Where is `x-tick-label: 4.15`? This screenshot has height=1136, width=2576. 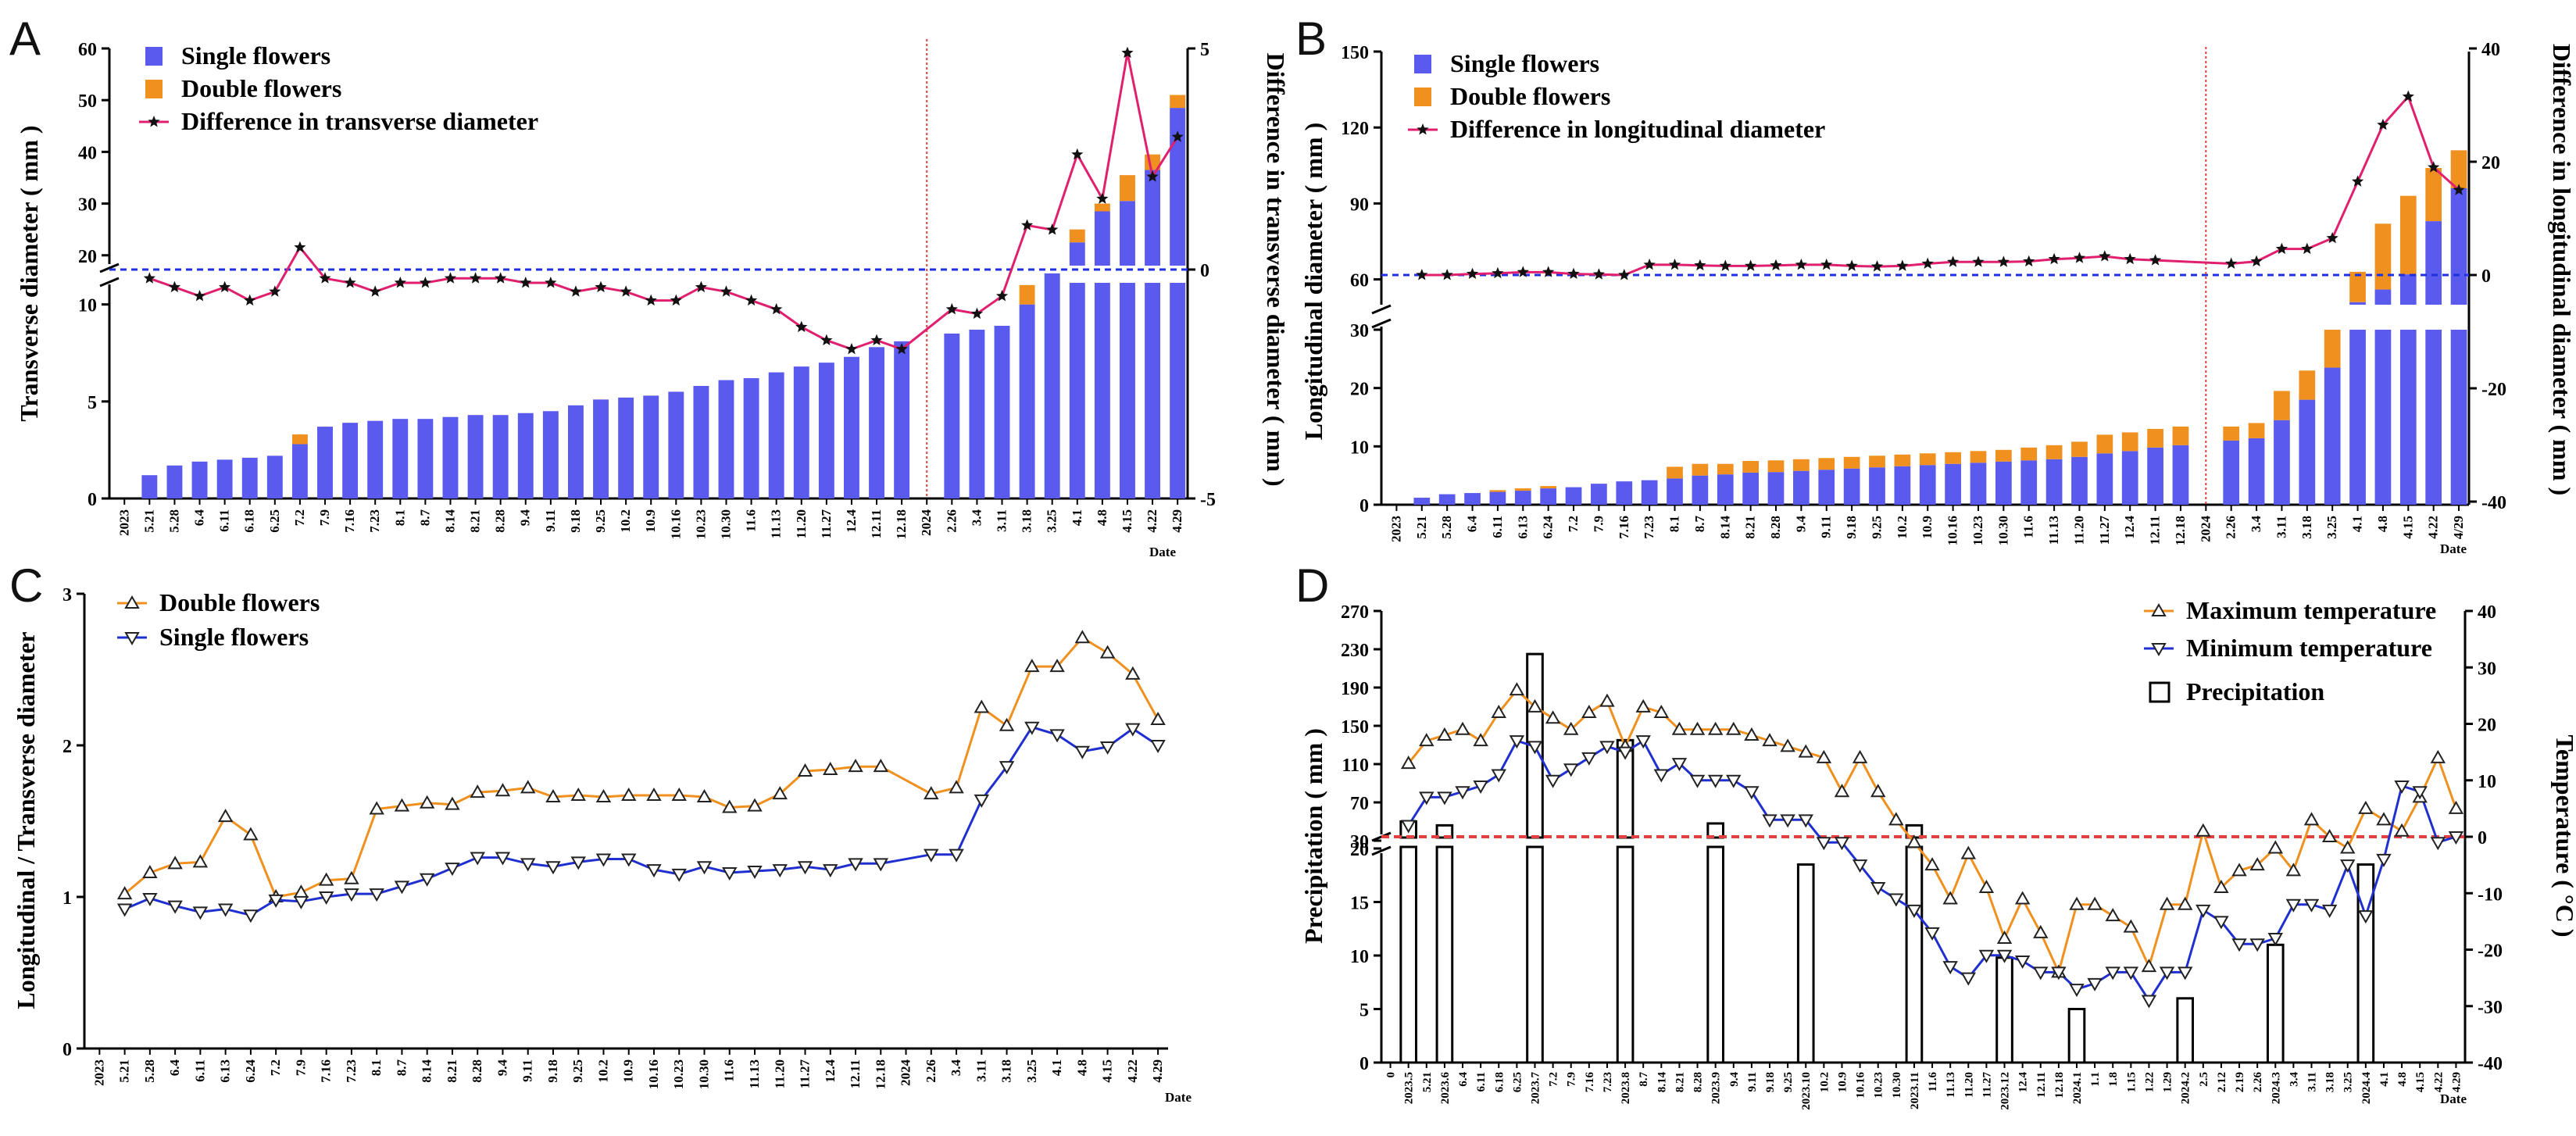 x-tick-label: 4.15 is located at coordinates (1127, 521).